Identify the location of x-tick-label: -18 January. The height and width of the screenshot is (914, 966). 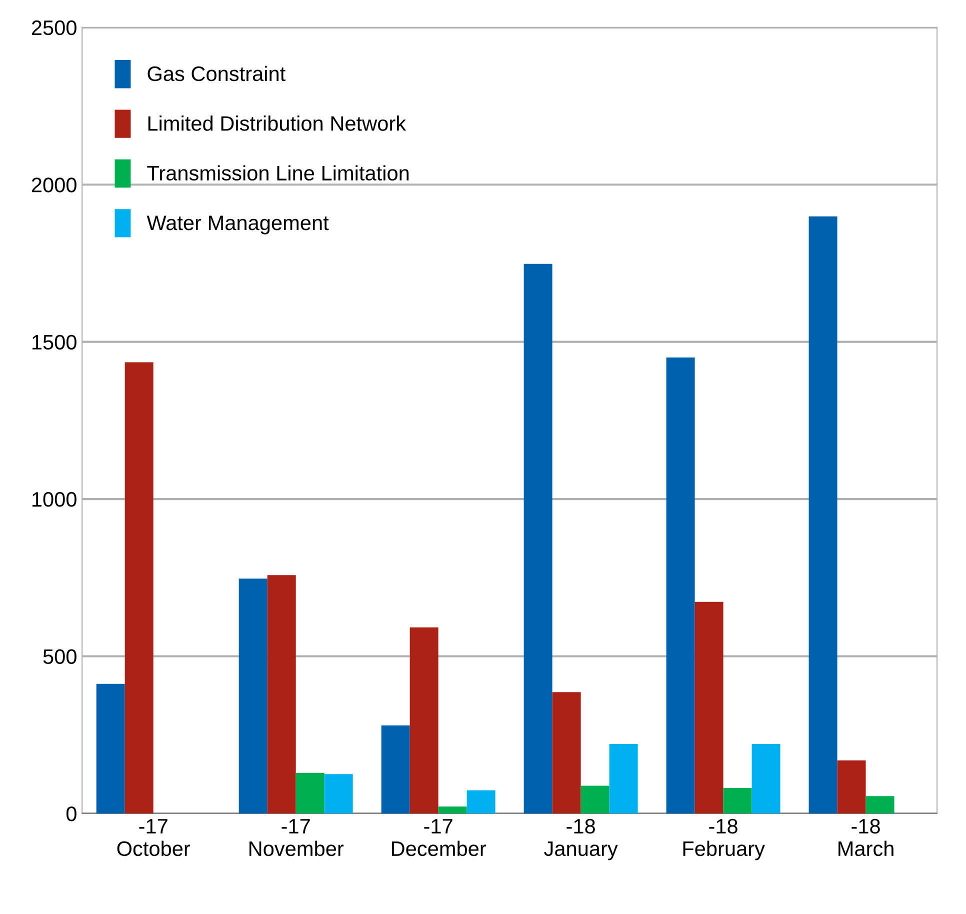
(581, 839).